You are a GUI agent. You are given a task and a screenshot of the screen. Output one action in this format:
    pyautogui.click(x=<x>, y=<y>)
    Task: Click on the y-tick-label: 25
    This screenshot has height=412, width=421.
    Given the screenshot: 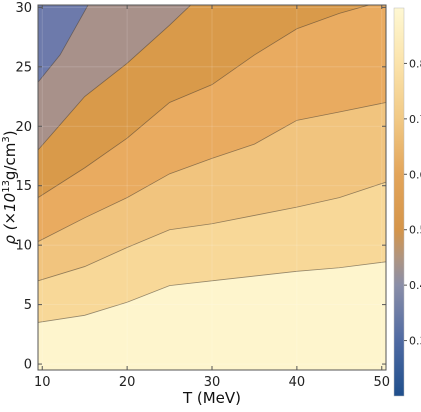 What is the action you would take?
    pyautogui.click(x=23, y=67)
    